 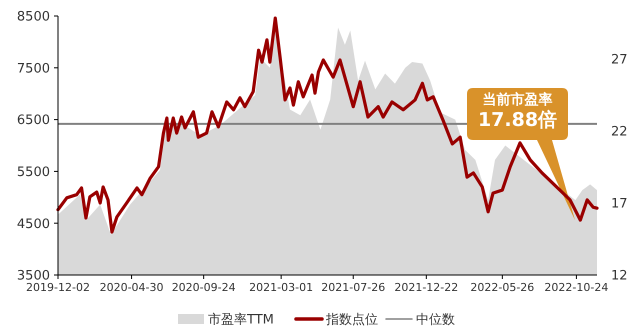 I want to click on x-tick-label: 2020-09-24, so click(x=204, y=287).